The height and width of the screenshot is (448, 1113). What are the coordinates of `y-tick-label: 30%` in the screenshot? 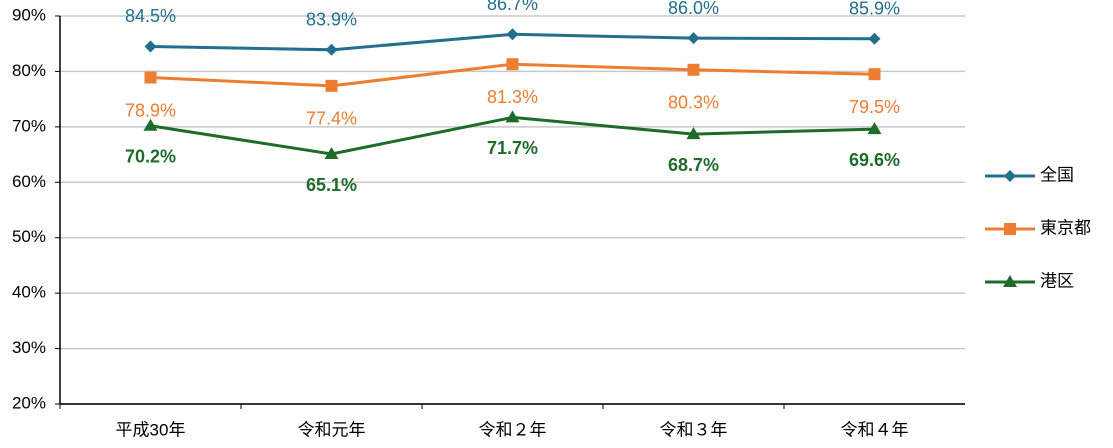 It's located at (29, 347).